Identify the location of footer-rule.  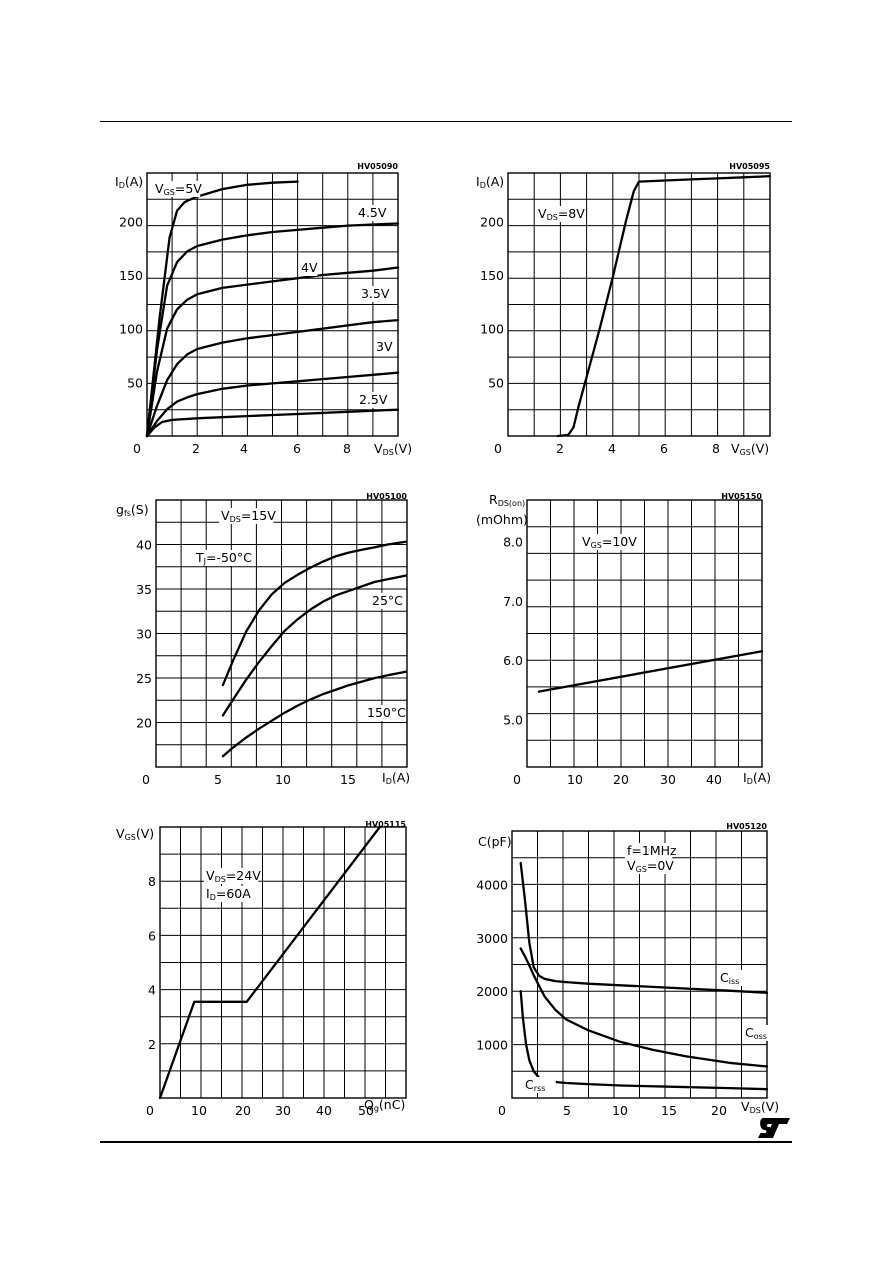
(446, 1142).